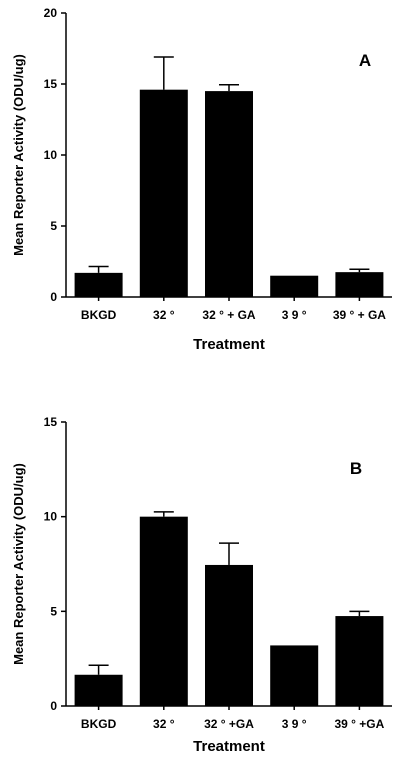  Describe the element at coordinates (51, 13) in the screenshot. I see `y-tick-label: 20` at that location.